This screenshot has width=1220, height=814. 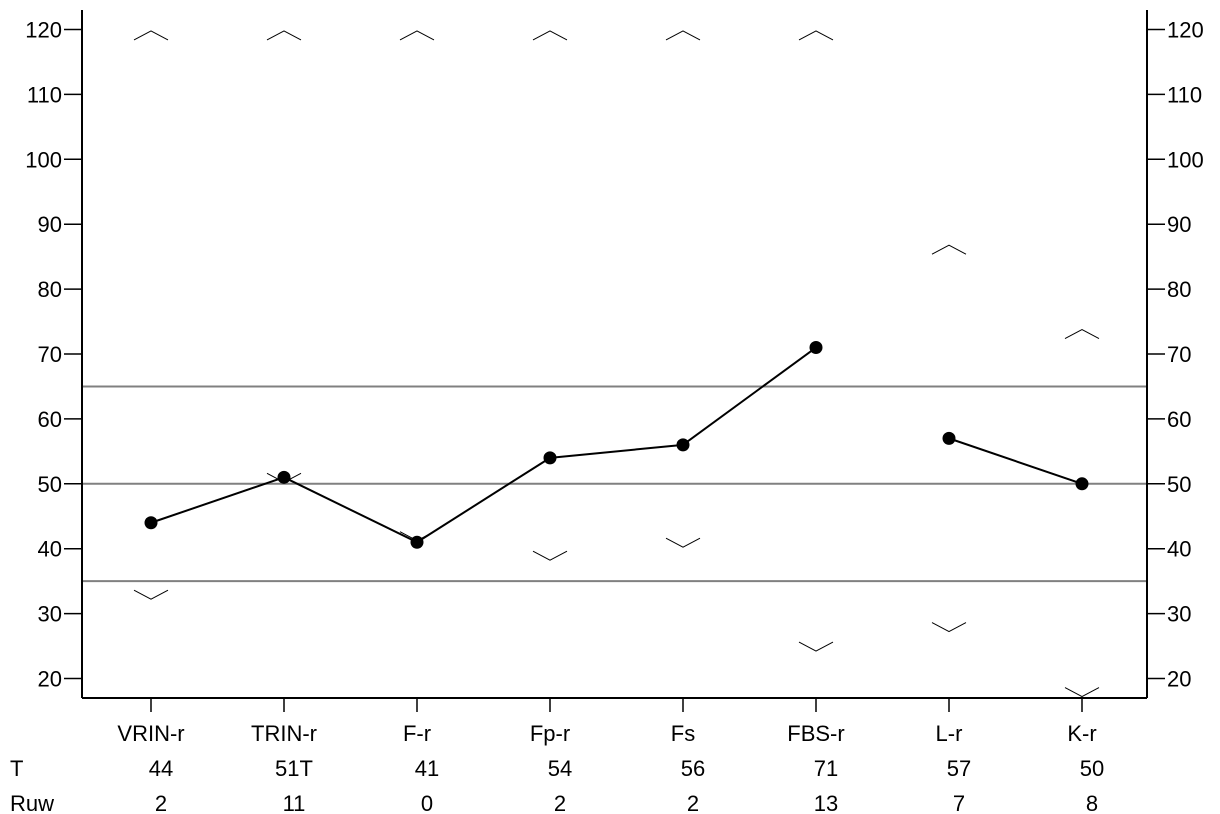 What do you see at coordinates (50, 419) in the screenshot?
I see `y-tick-label-left: 60` at bounding box center [50, 419].